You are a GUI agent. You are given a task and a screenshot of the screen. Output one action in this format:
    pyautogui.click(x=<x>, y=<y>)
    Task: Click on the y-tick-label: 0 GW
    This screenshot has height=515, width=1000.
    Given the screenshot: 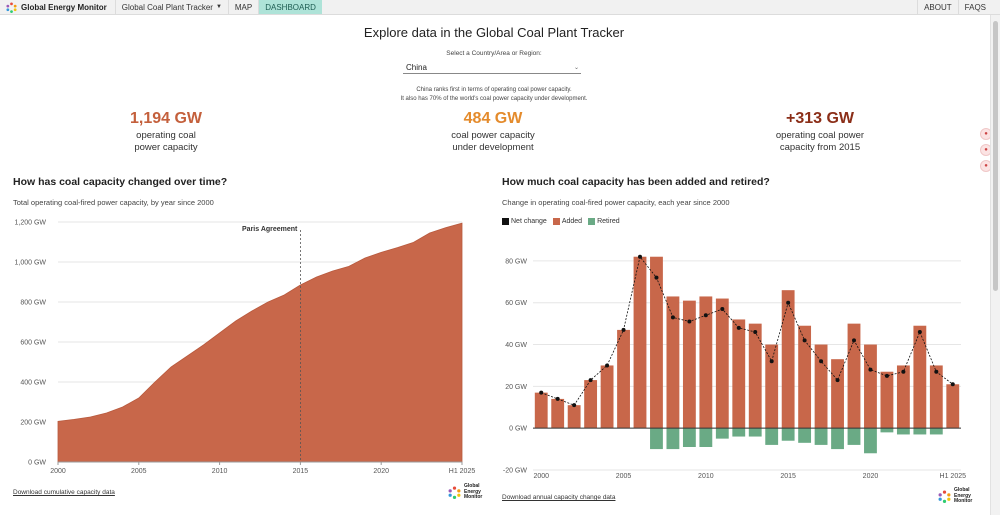 What is the action you would take?
    pyautogui.click(x=37, y=463)
    